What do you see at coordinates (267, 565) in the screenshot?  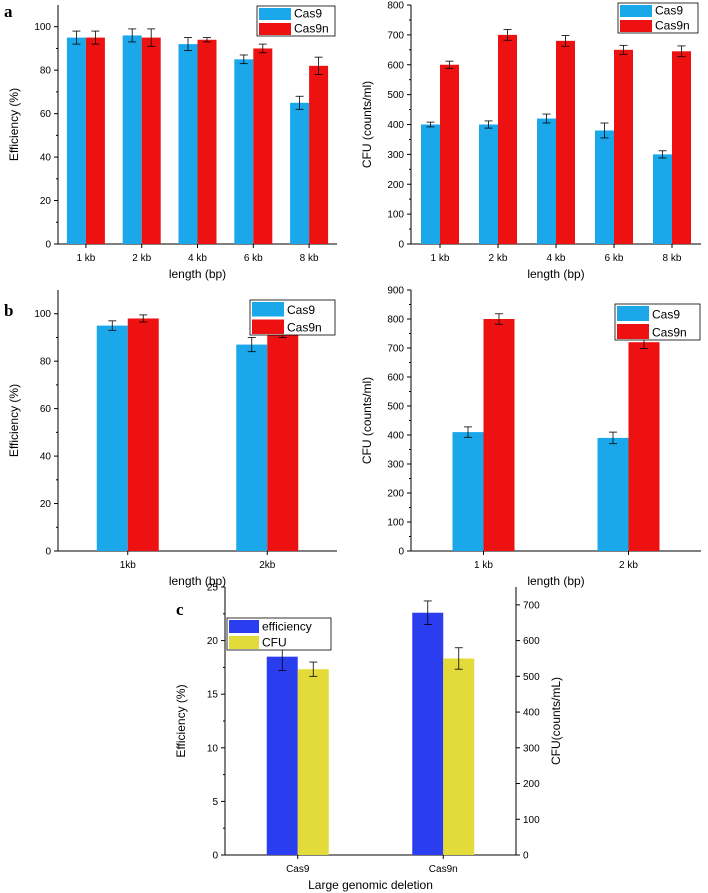 I see `x-tick-label: 2kb` at bounding box center [267, 565].